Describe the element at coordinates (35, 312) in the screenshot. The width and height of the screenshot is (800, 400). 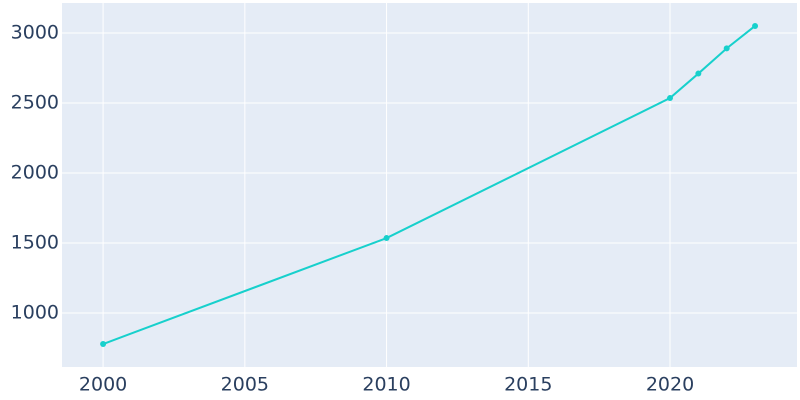
I see `y-tick-label: 1000` at that location.